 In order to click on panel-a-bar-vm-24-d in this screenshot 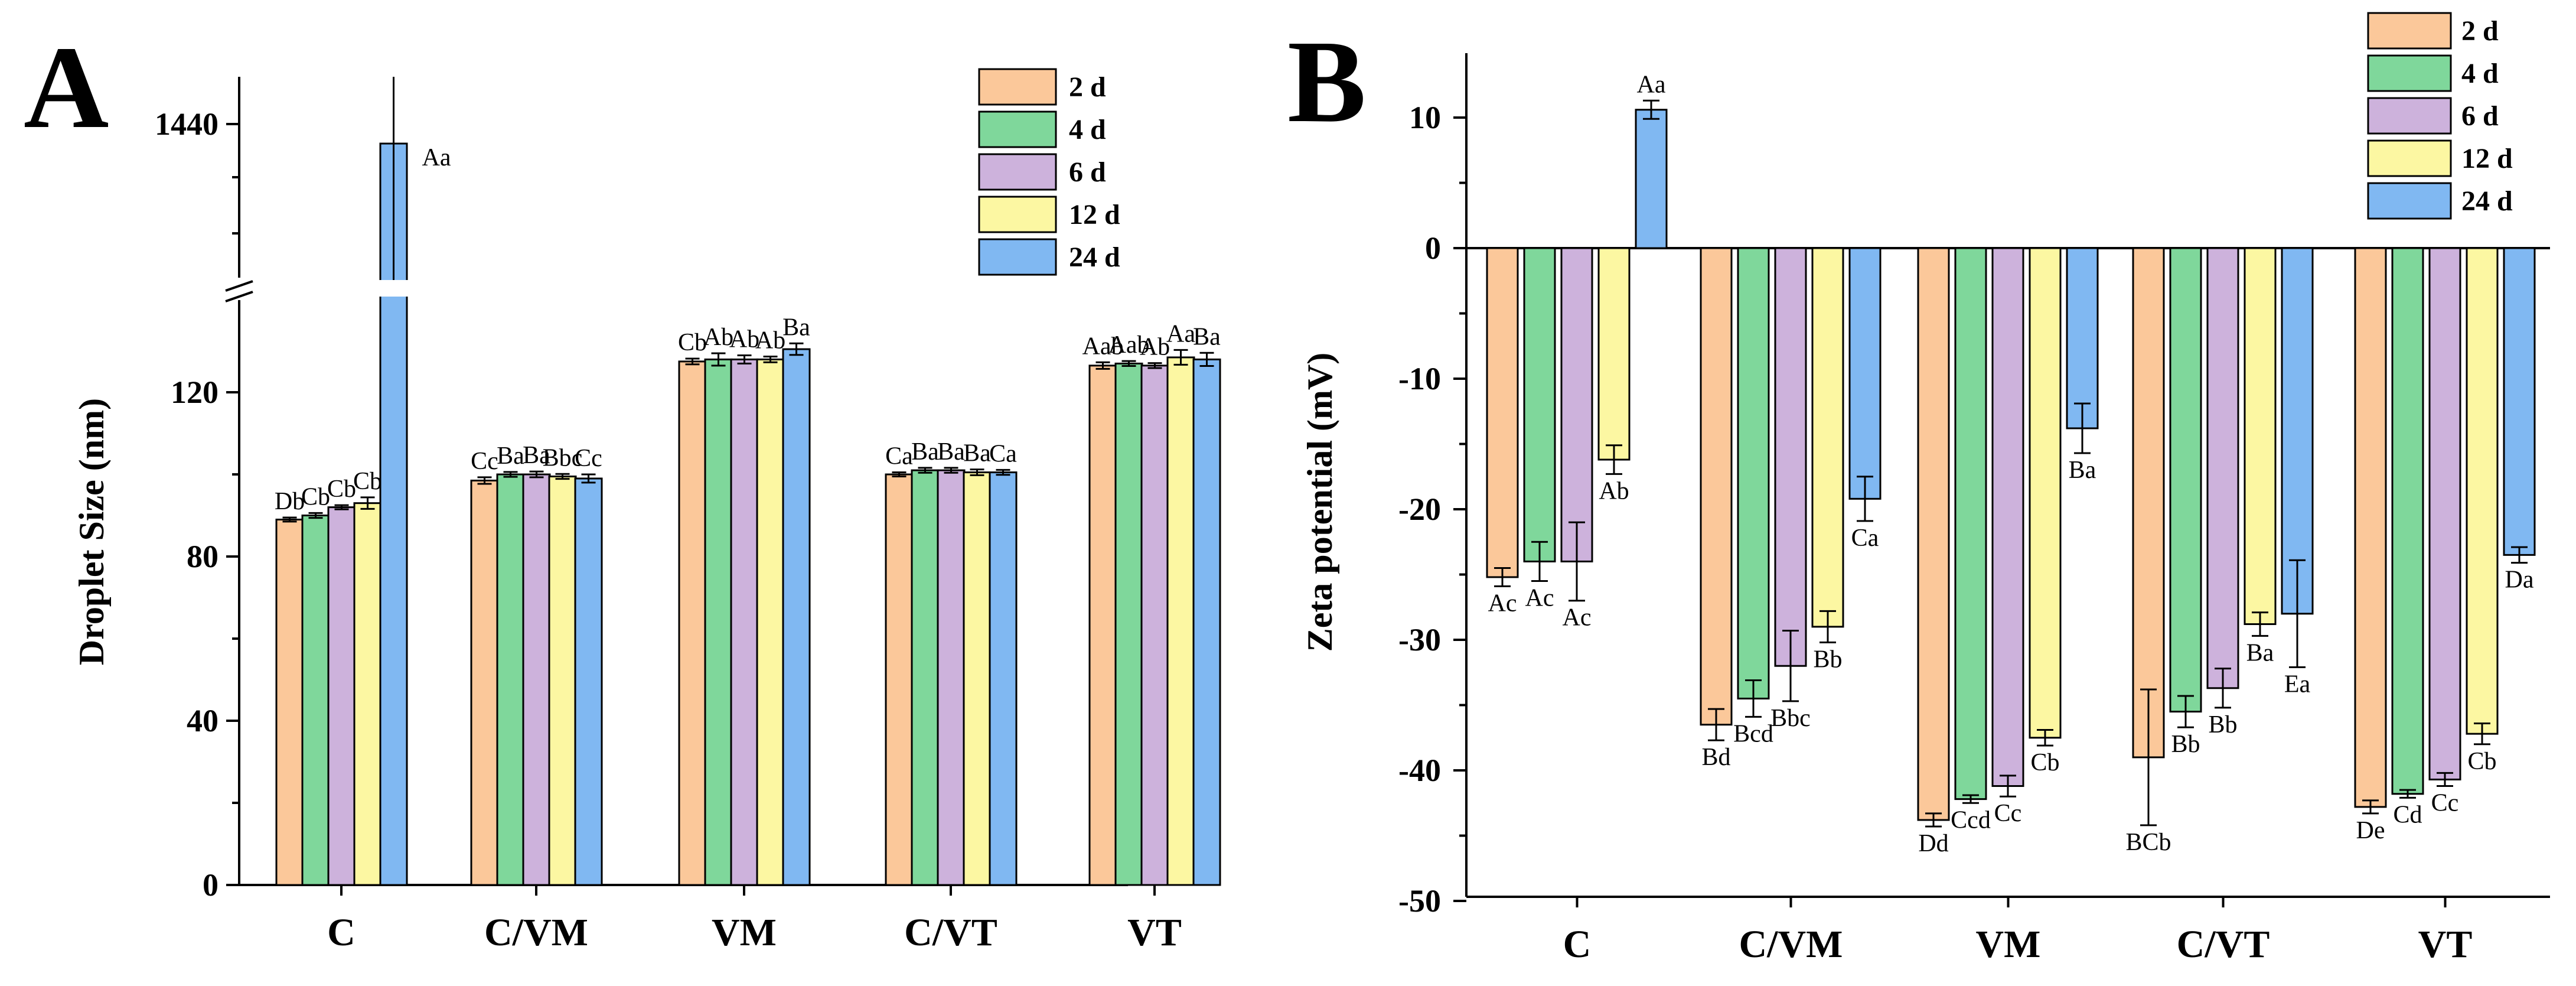, I will do `click(797, 617)`.